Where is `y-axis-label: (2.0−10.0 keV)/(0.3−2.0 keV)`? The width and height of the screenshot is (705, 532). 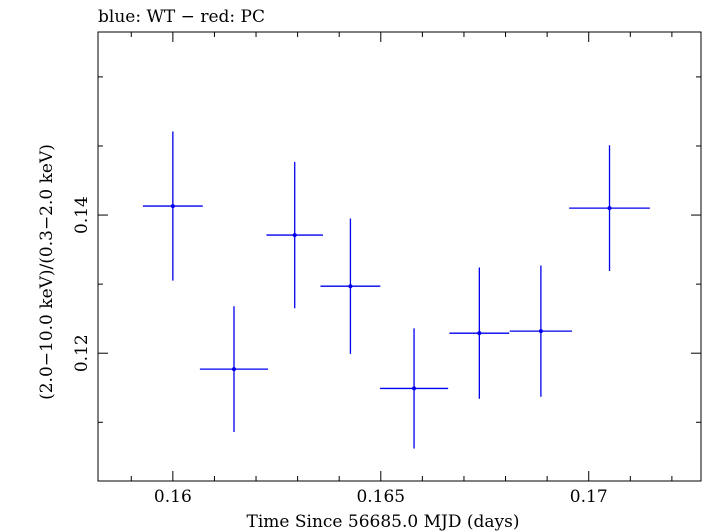 y-axis-label: (2.0−10.0 keV)/(0.3−2.0 keV) is located at coordinates (47, 272).